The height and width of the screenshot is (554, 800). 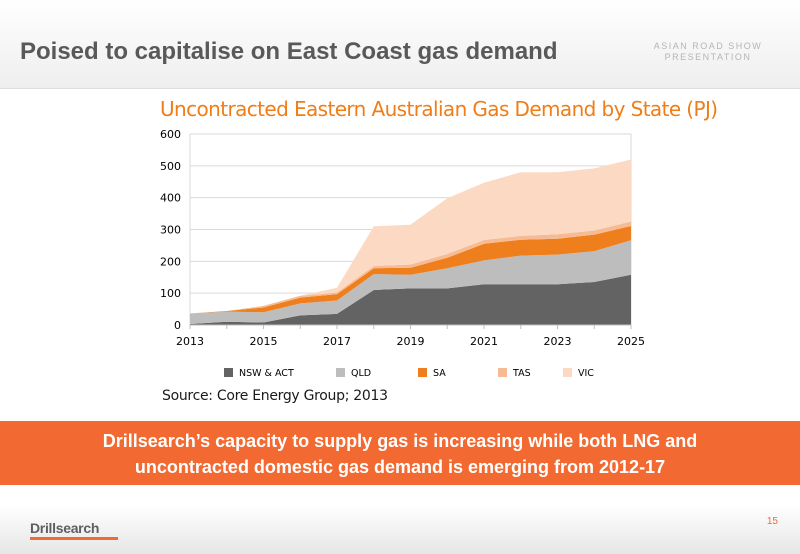 I want to click on slide-footer, so click(x=400, y=529).